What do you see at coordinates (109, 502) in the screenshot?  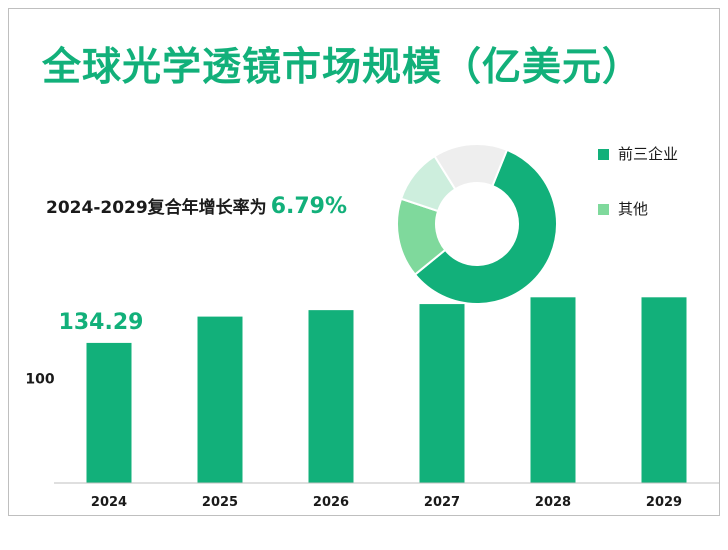 I see `x-tick-2024: 2024` at bounding box center [109, 502].